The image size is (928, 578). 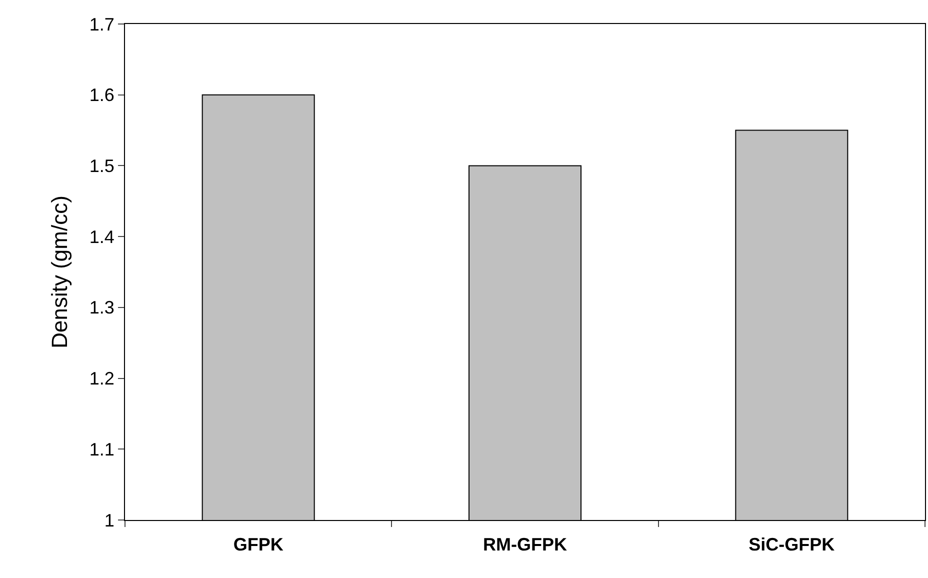 I want to click on y-tick-label: 1.6, so click(x=101, y=95).